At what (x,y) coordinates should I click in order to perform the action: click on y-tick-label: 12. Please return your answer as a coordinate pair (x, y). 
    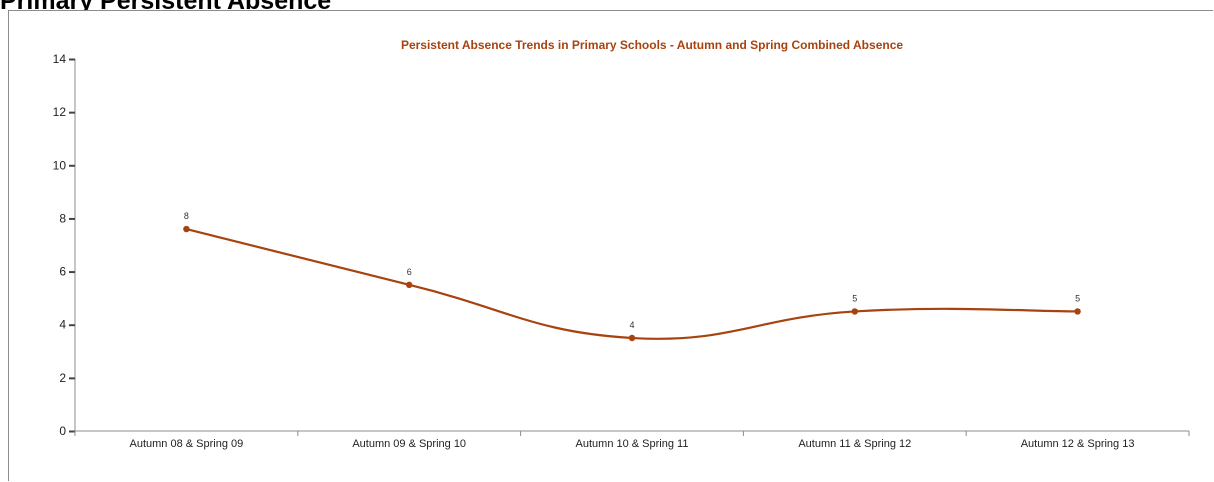
    Looking at the image, I should click on (60, 112).